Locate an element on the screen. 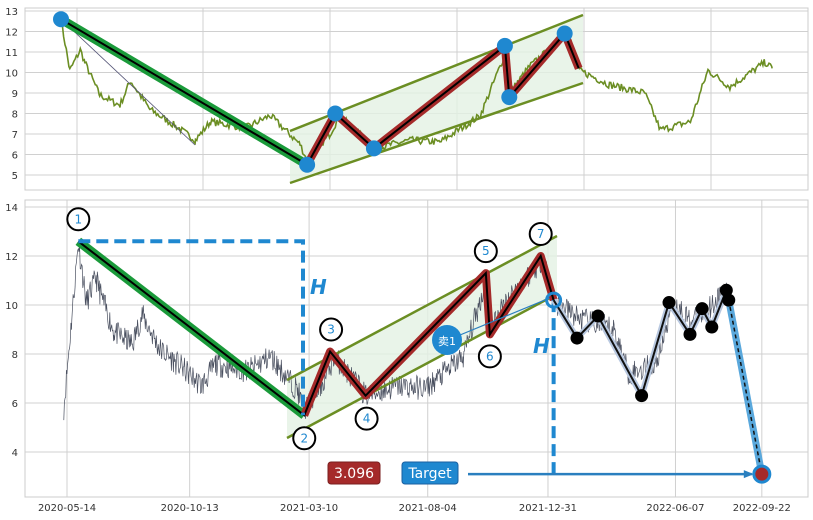  sell-label: 卖1 is located at coordinates (447, 341).